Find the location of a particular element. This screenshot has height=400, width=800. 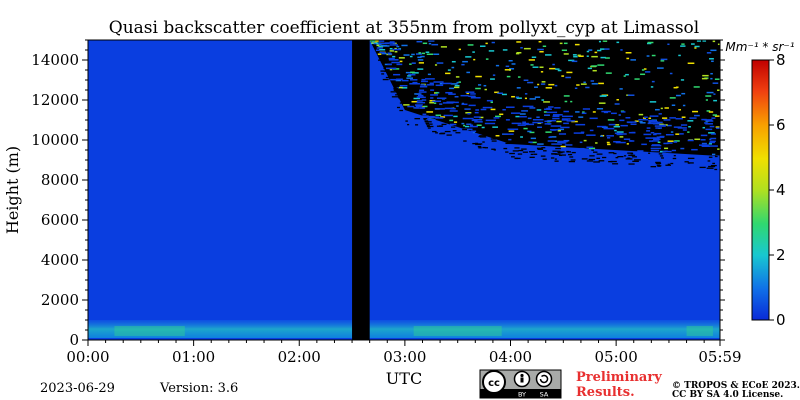

x-tick-label: 00:00 is located at coordinates (87, 357).